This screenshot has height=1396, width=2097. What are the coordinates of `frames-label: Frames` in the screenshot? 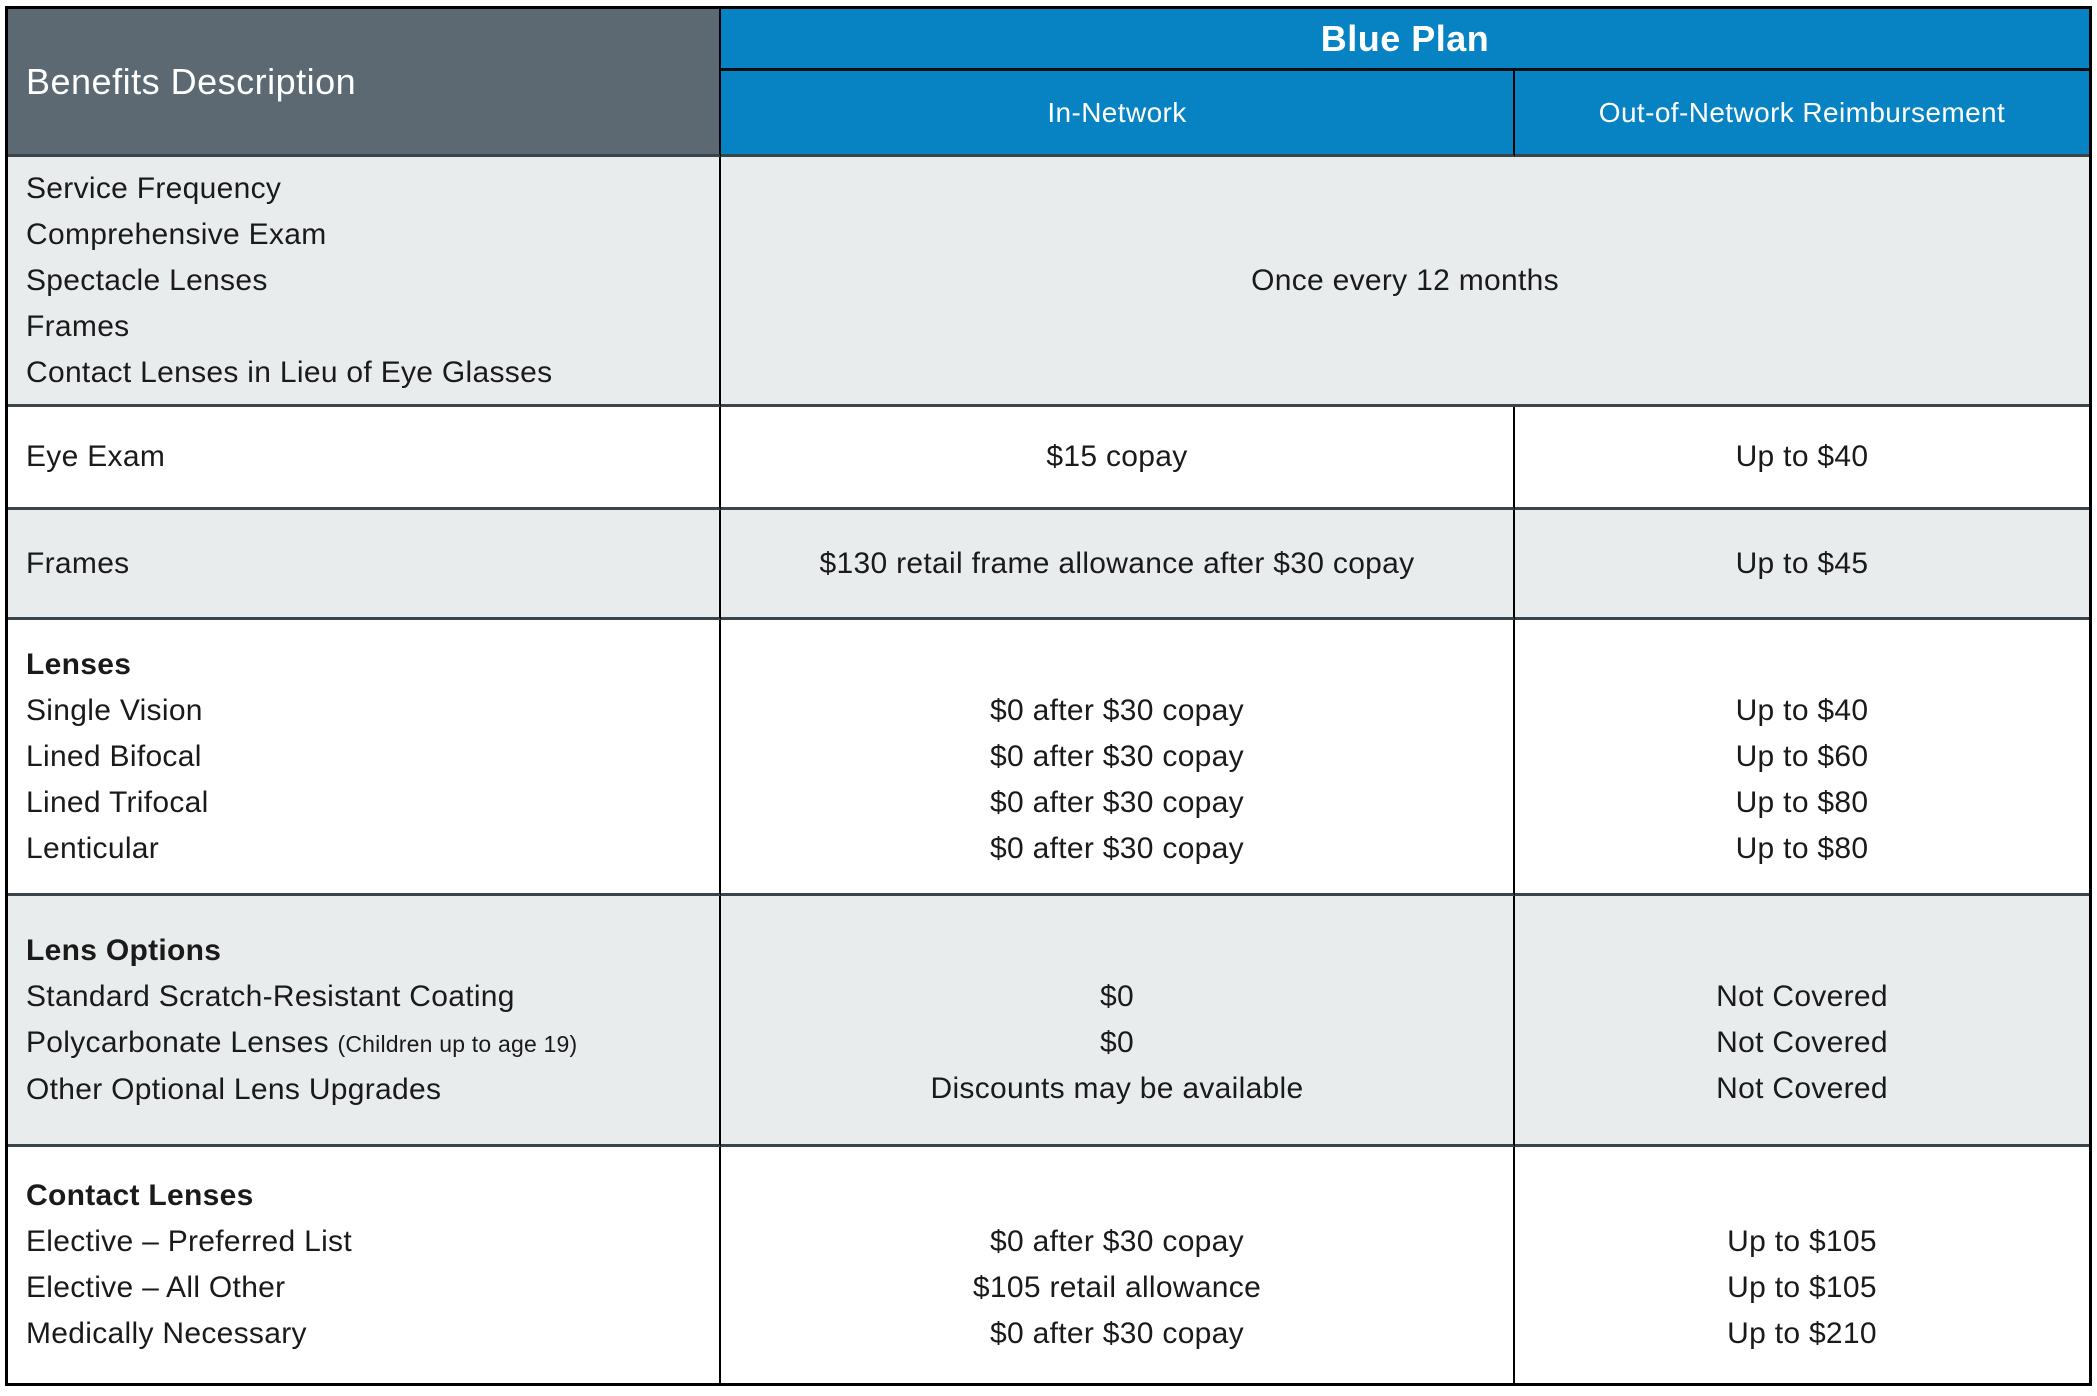 It's located at (78, 563).